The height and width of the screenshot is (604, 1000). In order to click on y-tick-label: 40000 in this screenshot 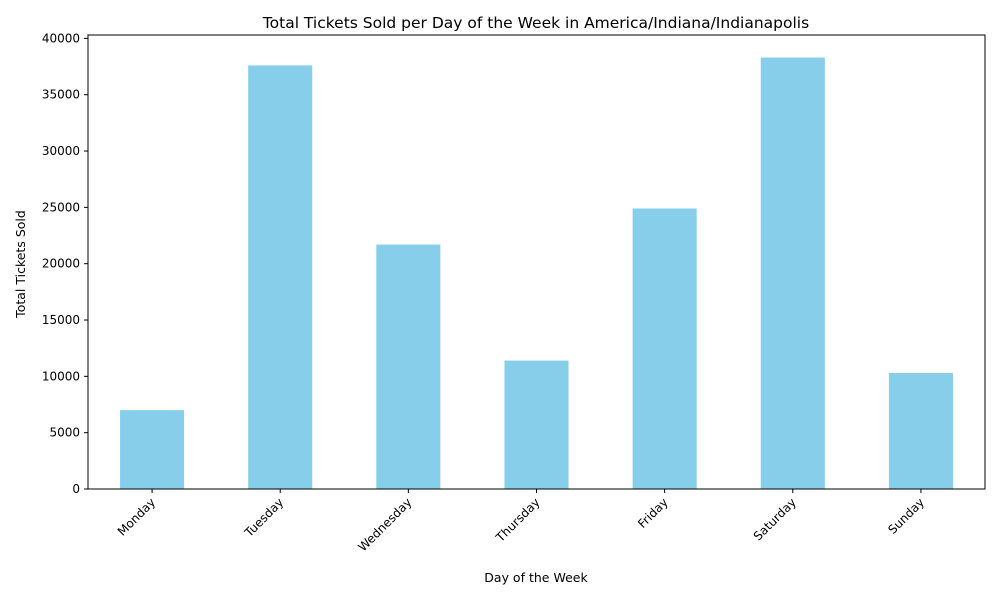, I will do `click(61, 38)`.